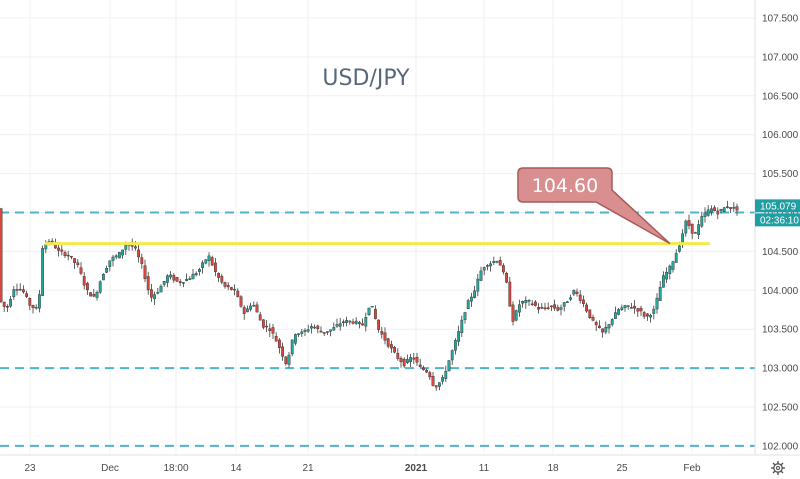 This screenshot has height=479, width=800. Describe the element at coordinates (777, 227) in the screenshot. I see `price-axis` at that location.